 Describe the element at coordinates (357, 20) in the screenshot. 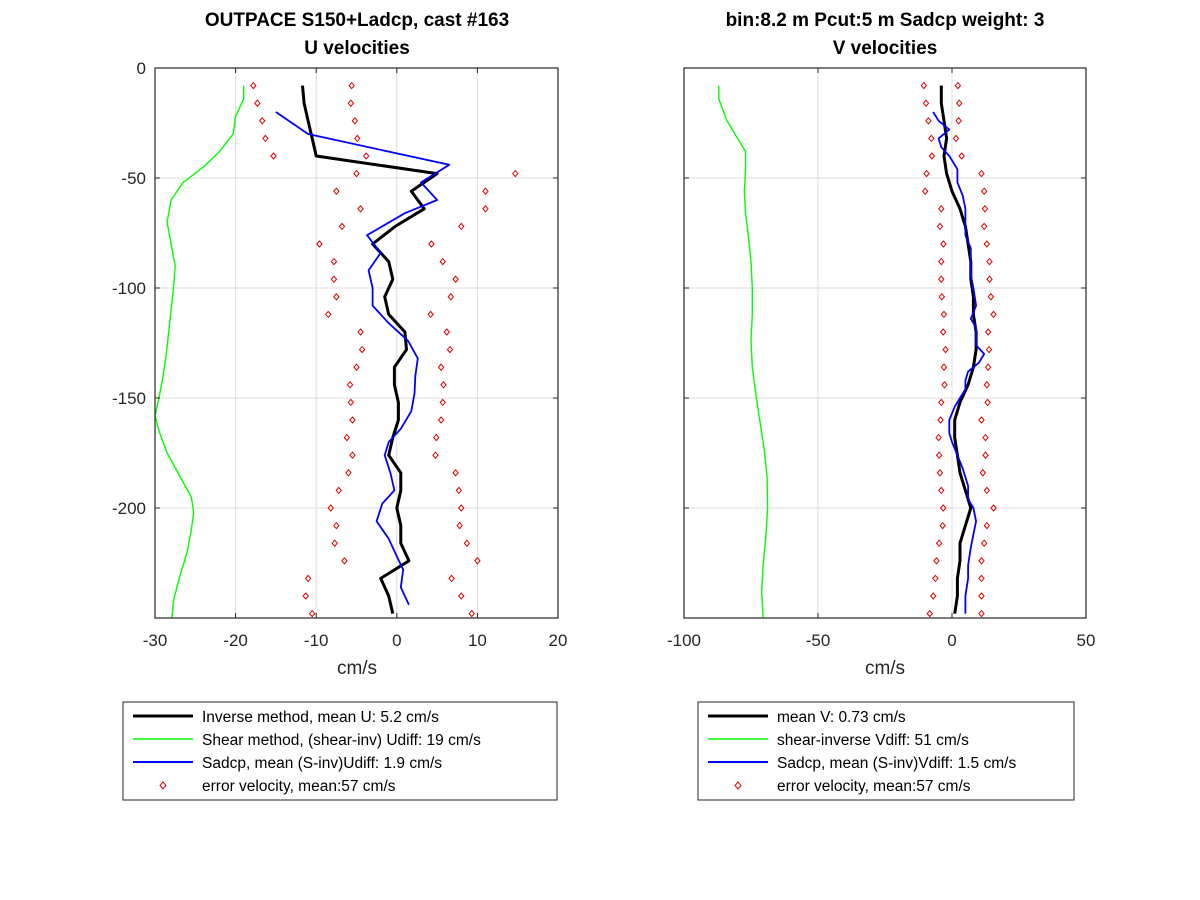

I see `u-plot-title: OUTPACE S150+Ladcp, cast #163` at that location.